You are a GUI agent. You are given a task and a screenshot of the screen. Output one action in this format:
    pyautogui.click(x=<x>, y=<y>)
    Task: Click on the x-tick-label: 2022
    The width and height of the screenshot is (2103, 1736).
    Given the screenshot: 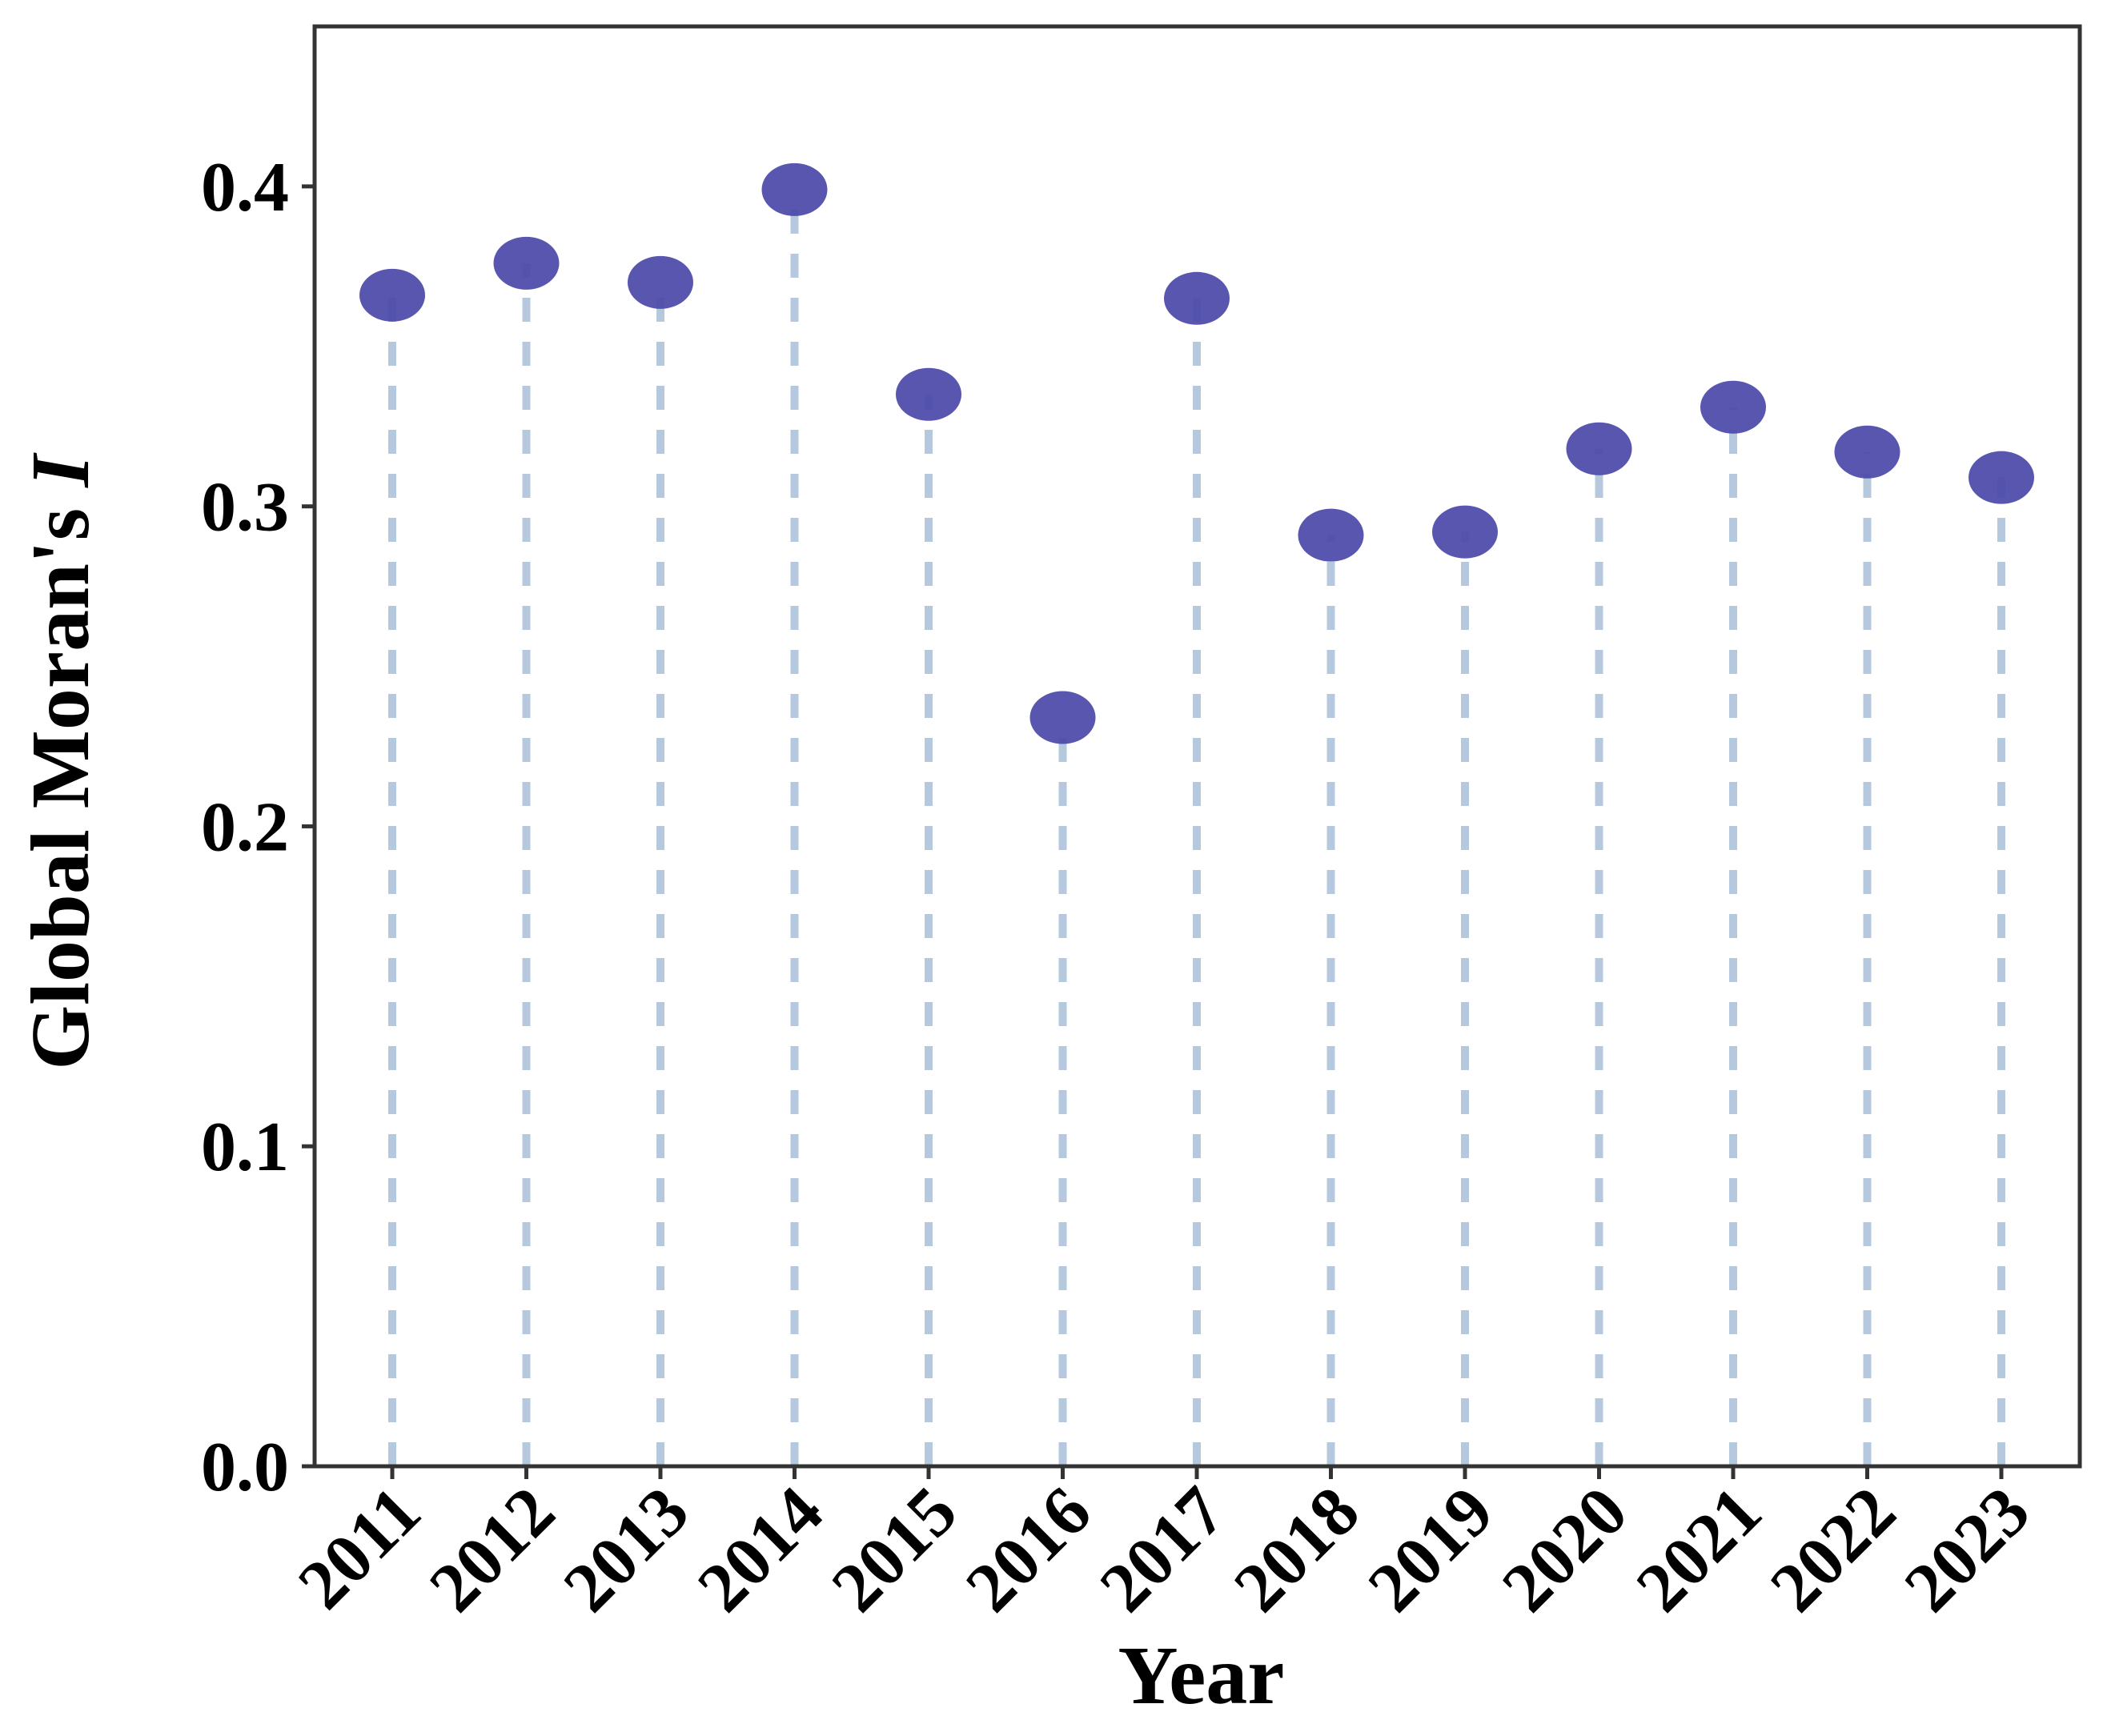 What is the action you would take?
    pyautogui.click(x=1833, y=1550)
    